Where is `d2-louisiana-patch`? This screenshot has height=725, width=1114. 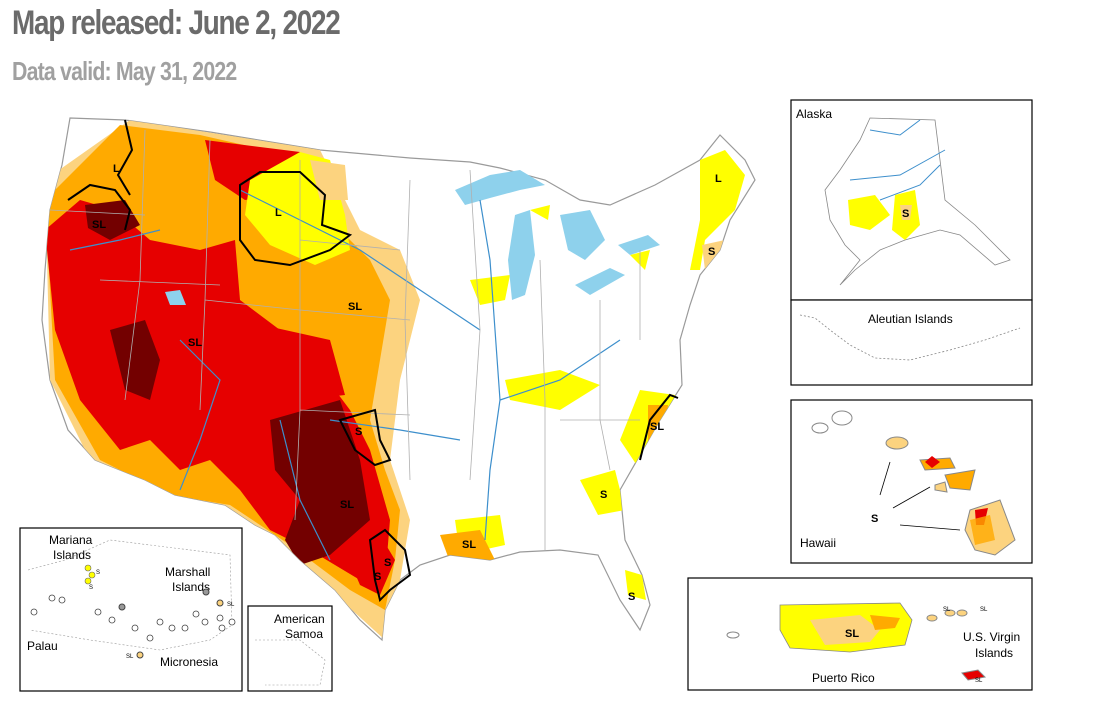
d2-louisiana-patch is located at coordinates (467, 546).